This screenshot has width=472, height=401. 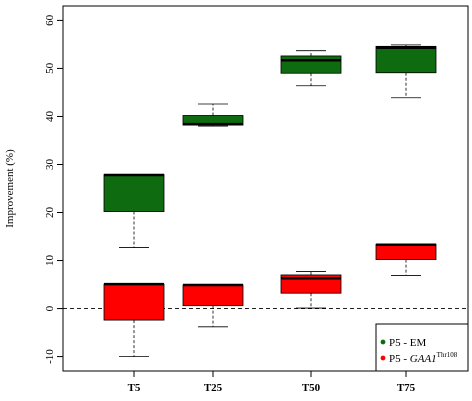 What do you see at coordinates (50, 213) in the screenshot?
I see `y-tick-label: 20` at bounding box center [50, 213].